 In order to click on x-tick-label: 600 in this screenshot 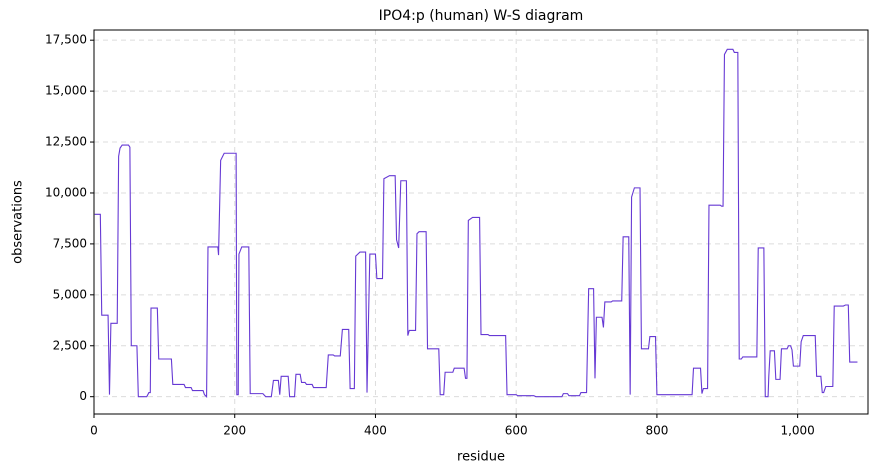, I will do `click(516, 431)`.